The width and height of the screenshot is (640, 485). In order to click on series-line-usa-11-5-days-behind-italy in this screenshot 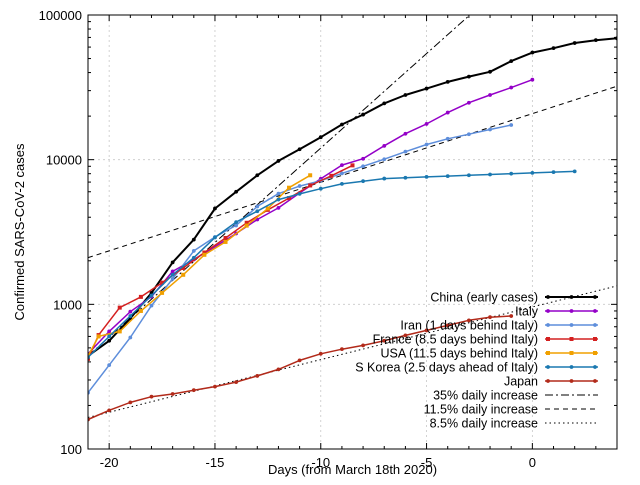, I will do `click(199, 265)`.